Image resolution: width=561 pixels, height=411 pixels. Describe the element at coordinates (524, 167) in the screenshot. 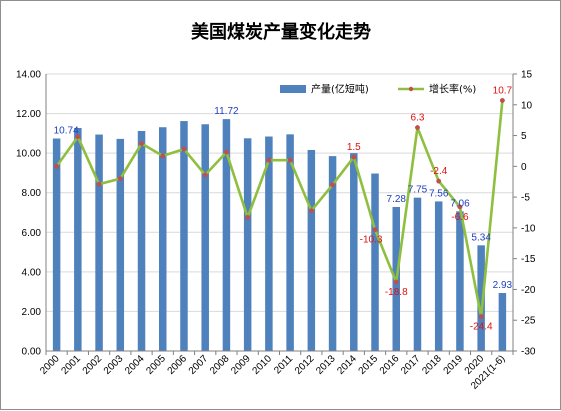

I see `y-right-tick-label: 0` at that location.